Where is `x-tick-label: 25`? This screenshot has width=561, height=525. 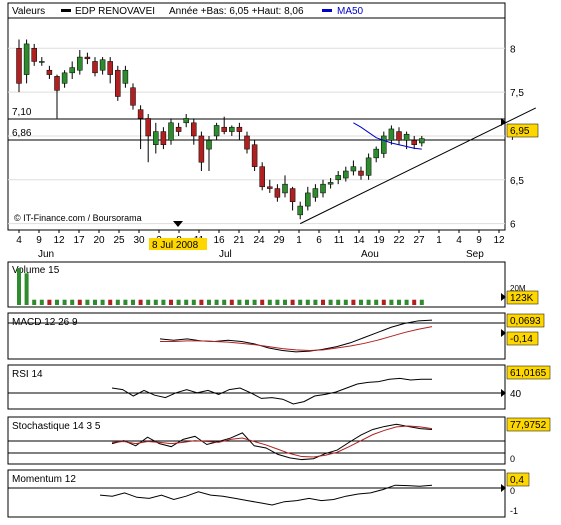
x-tick-label: 25 is located at coordinates (119, 240).